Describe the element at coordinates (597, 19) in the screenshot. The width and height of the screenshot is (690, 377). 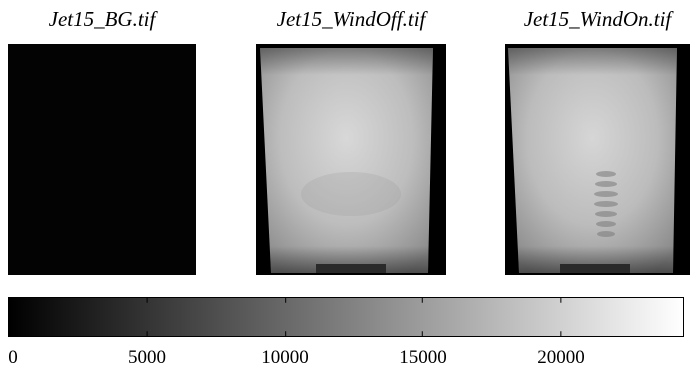
I see `panel-title-wind-on: Jet15_WindOn.tif` at that location.